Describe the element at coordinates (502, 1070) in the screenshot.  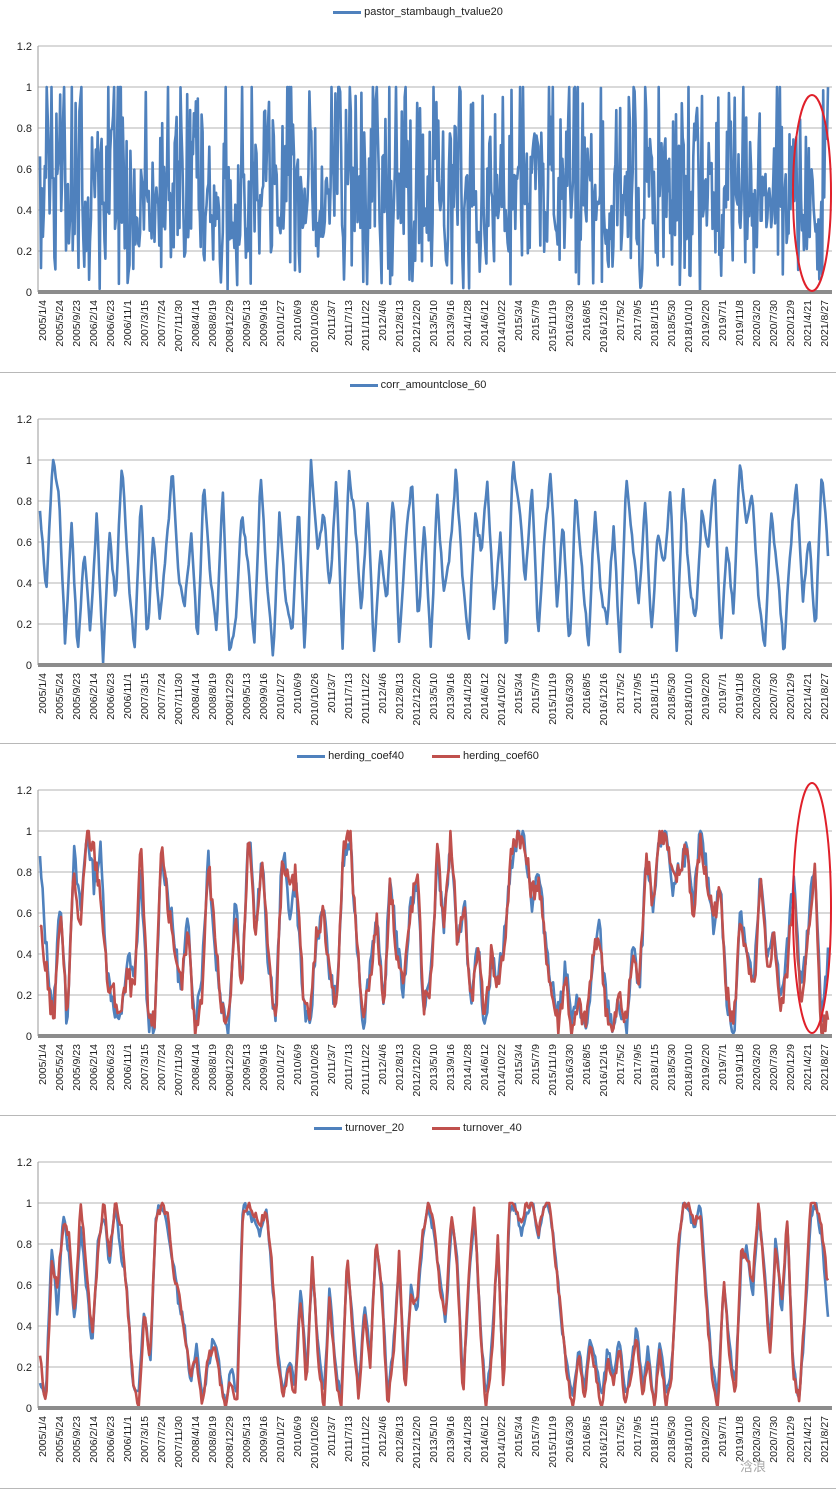
I see `x-tick-label: 2014/10/22` at that location.